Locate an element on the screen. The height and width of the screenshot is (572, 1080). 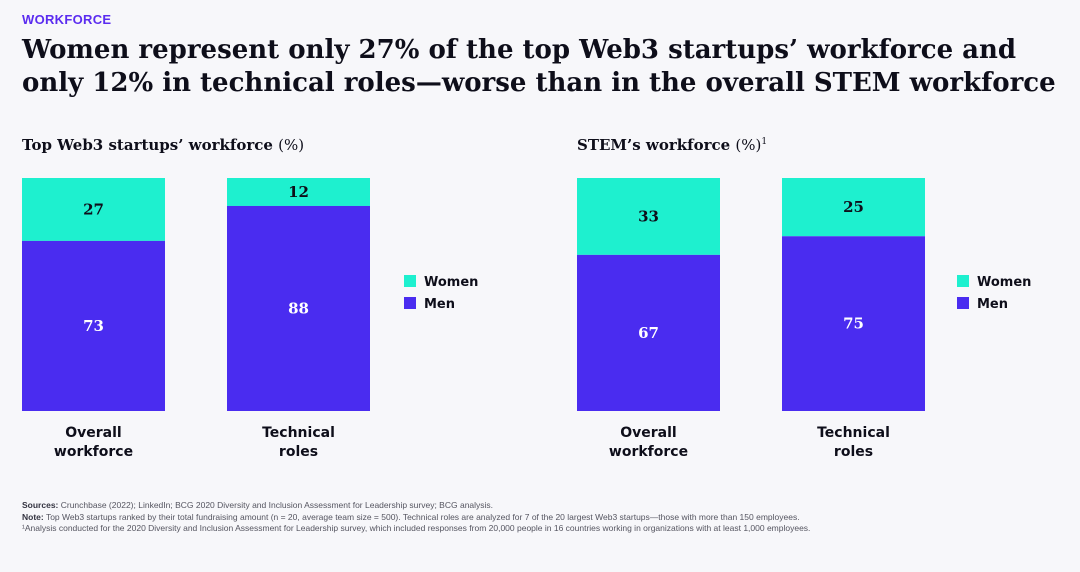
value-label-men: 67 is located at coordinates (648, 333).